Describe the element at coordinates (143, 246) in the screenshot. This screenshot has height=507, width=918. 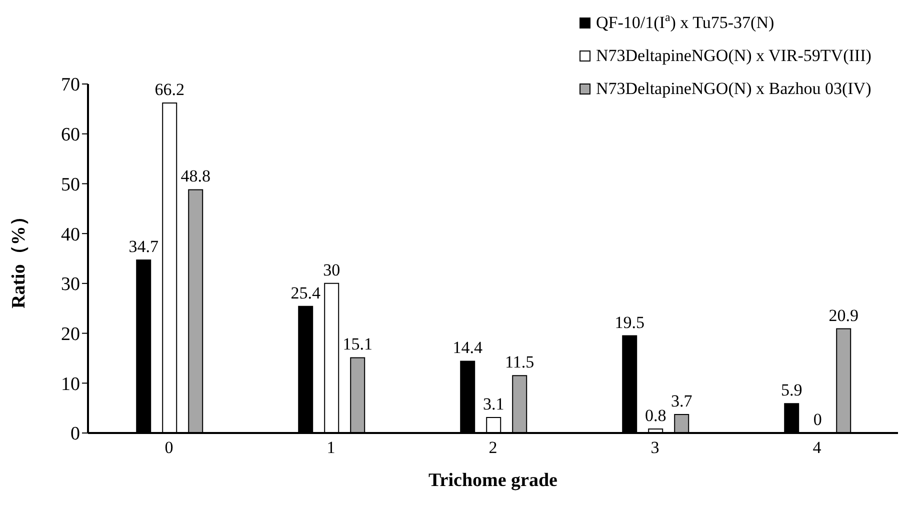
I see `data-label: 34.7` at that location.